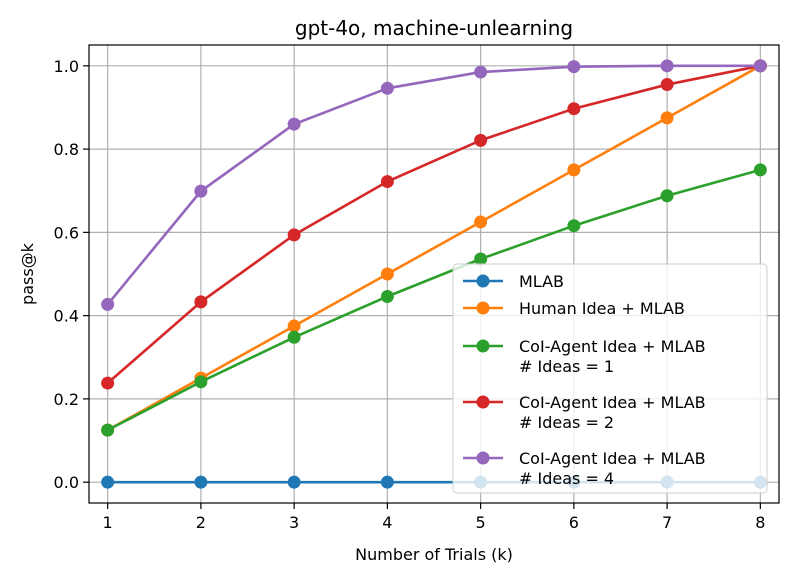 This screenshot has width=792, height=579. What do you see at coordinates (481, 522) in the screenshot?
I see `x-tick-label: 5` at bounding box center [481, 522].